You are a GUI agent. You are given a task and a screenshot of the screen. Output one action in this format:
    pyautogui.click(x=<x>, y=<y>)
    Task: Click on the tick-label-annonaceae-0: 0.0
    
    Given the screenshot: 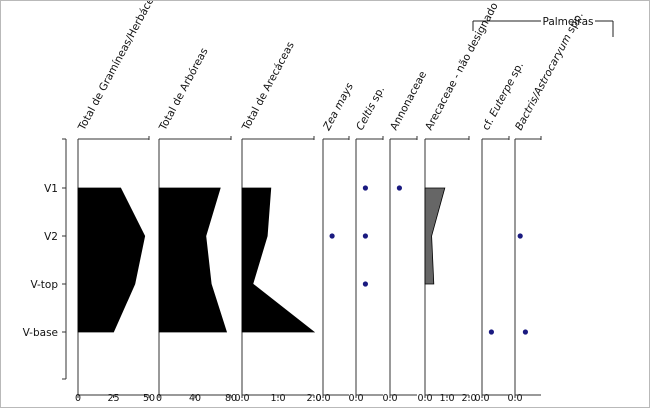 What is the action you would take?
    pyautogui.click(x=389, y=398)
    